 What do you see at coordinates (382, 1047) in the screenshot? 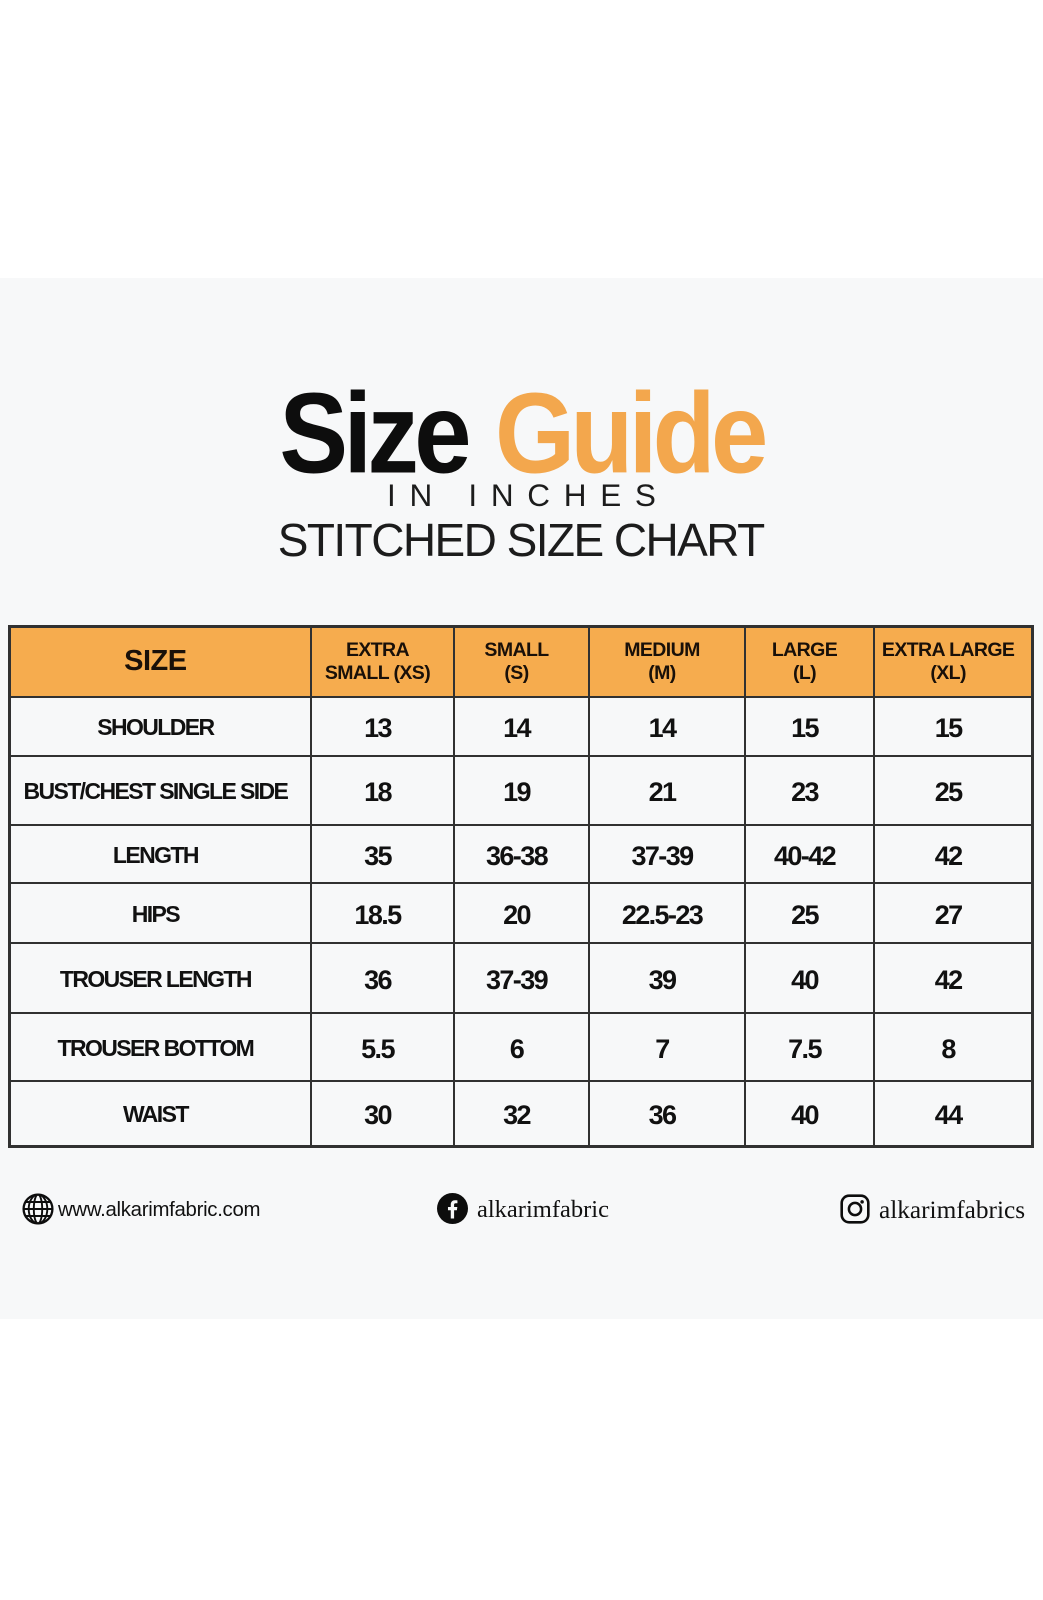
I see `cell-trouser-bottom-extra-small-xs: 5.5` at bounding box center [382, 1047].